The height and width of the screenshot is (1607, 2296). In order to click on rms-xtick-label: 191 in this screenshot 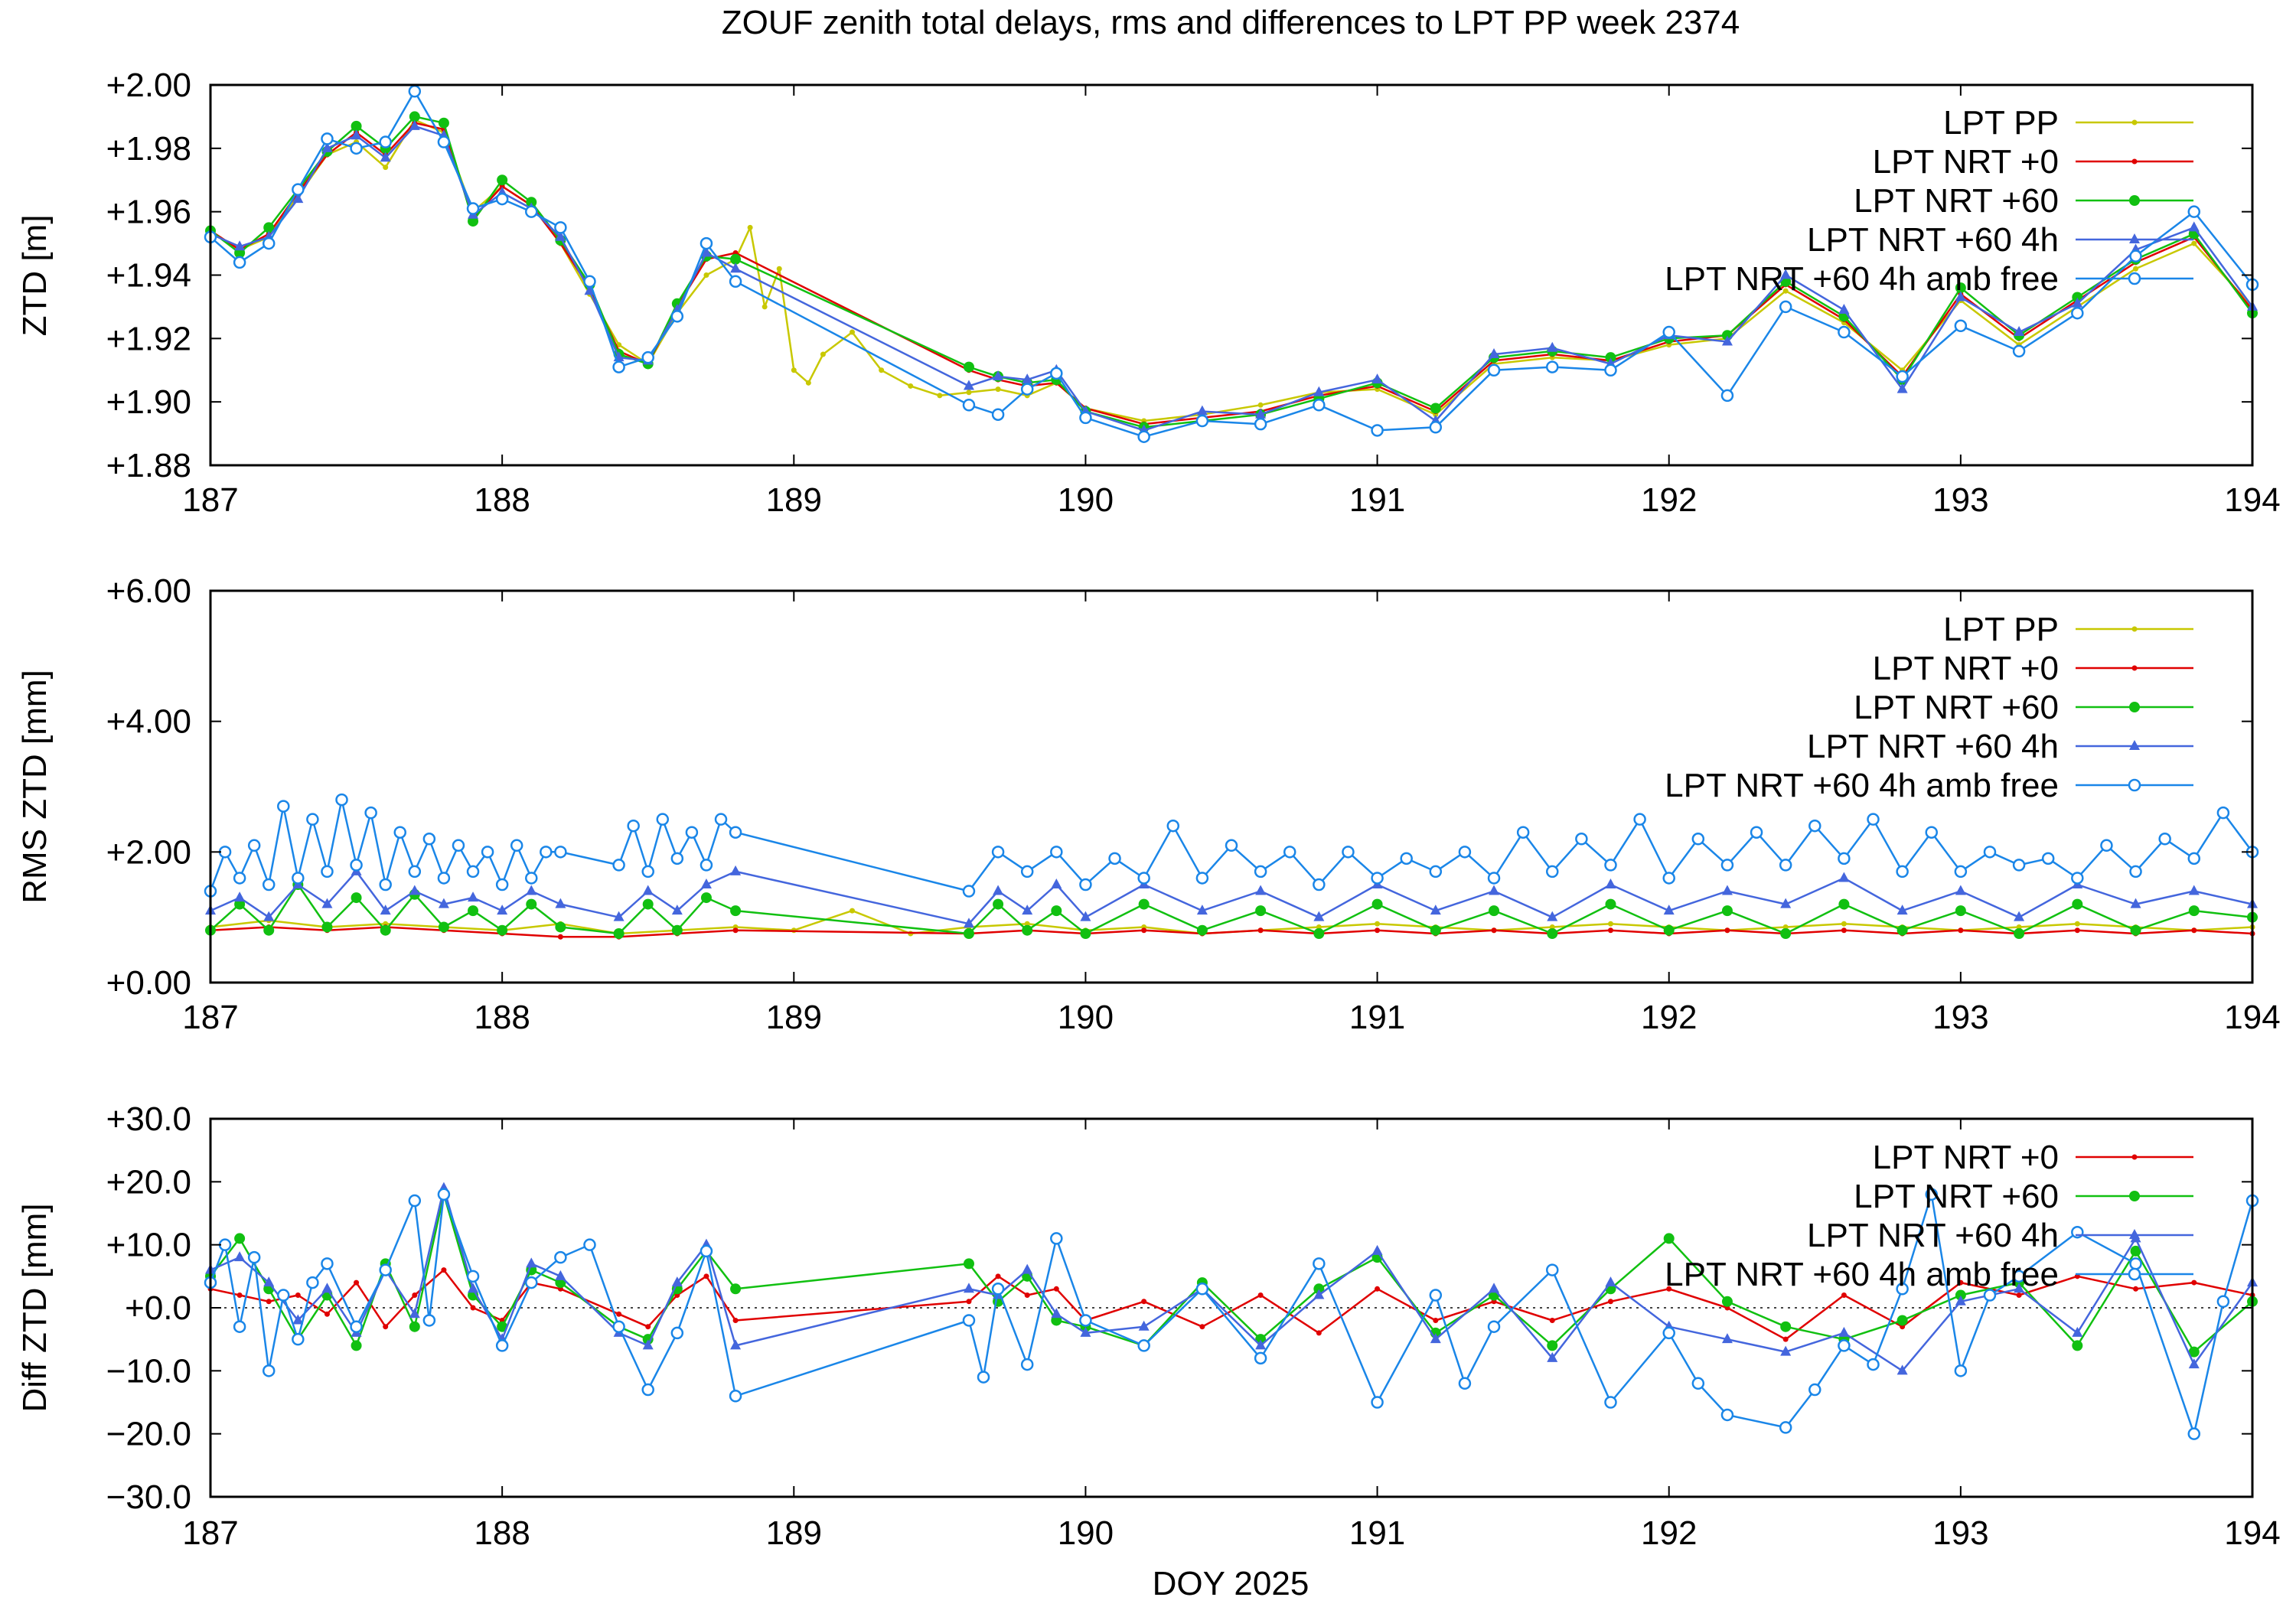, I will do `click(1377, 1017)`.